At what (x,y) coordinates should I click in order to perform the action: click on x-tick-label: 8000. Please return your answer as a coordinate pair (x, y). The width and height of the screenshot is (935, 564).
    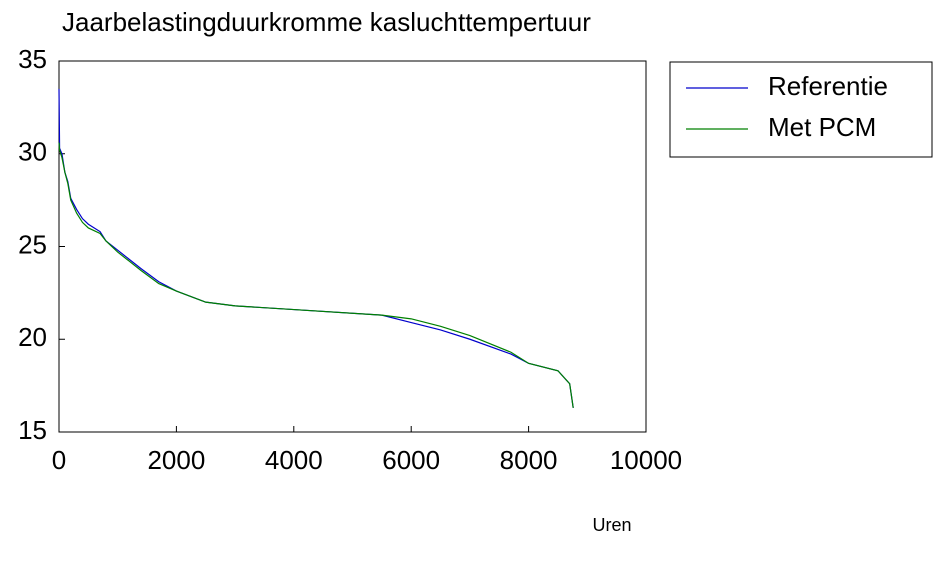
    Looking at the image, I should click on (529, 460).